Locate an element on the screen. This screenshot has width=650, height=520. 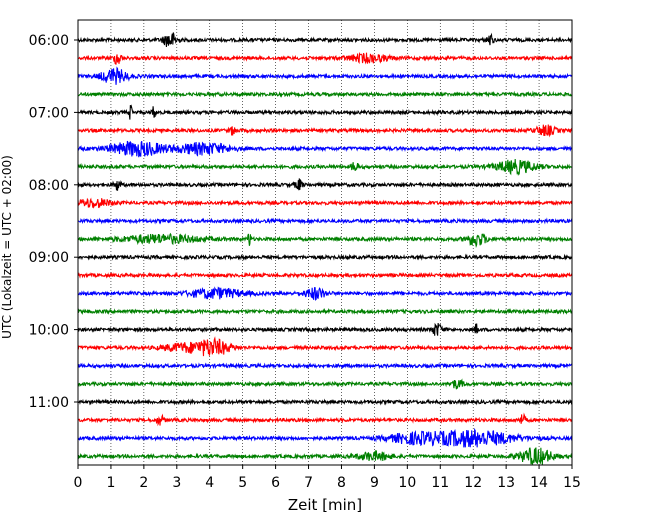
x-tick-label: 13 is located at coordinates (506, 483).